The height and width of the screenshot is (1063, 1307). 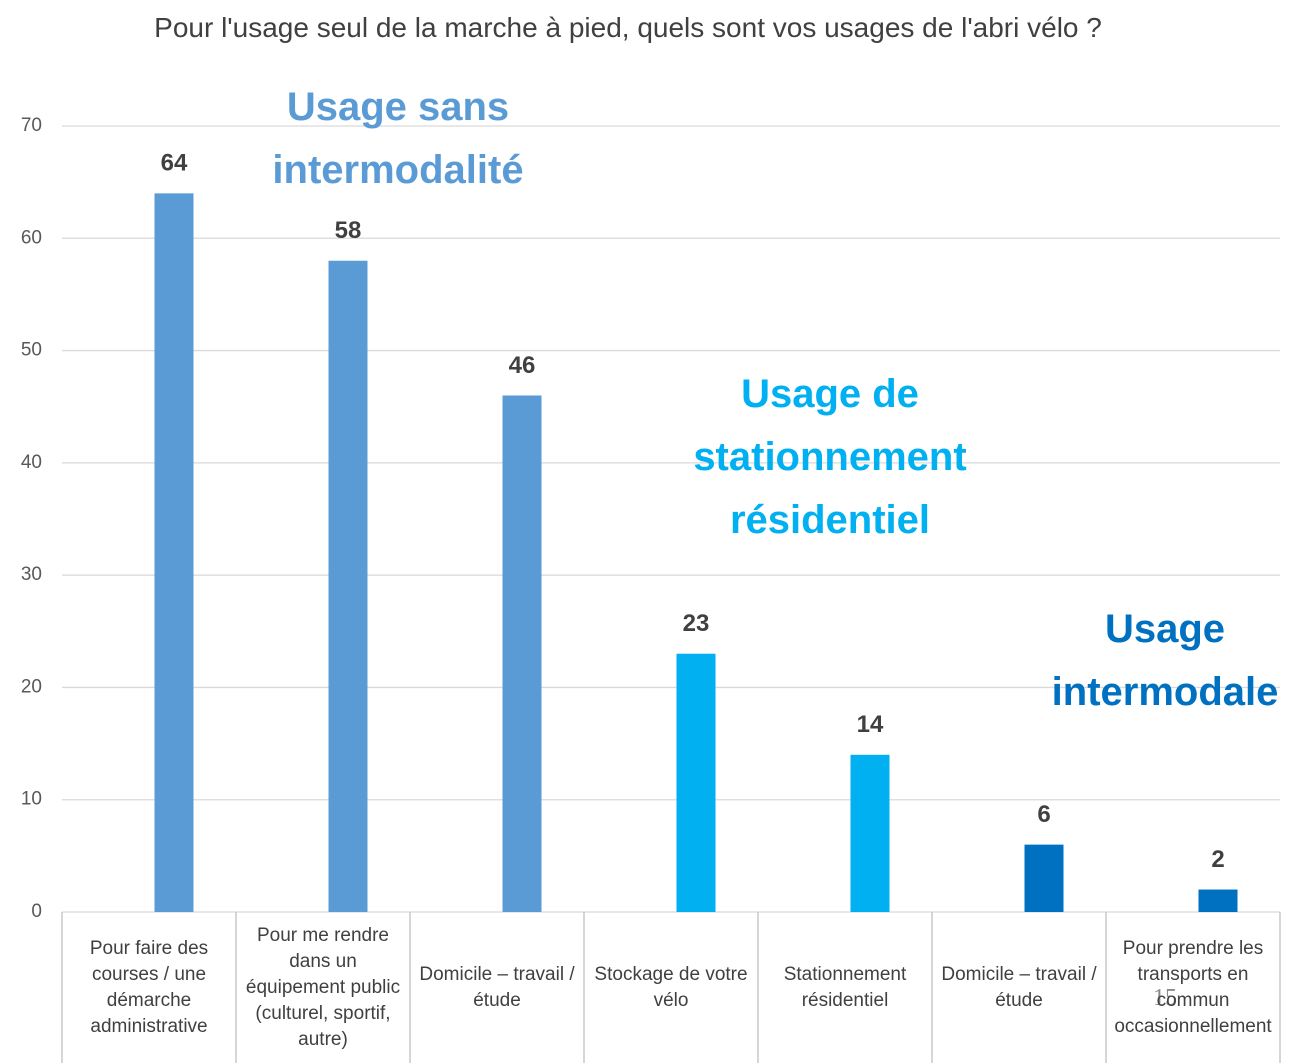 What do you see at coordinates (696, 623) in the screenshot?
I see `value-label: 23` at bounding box center [696, 623].